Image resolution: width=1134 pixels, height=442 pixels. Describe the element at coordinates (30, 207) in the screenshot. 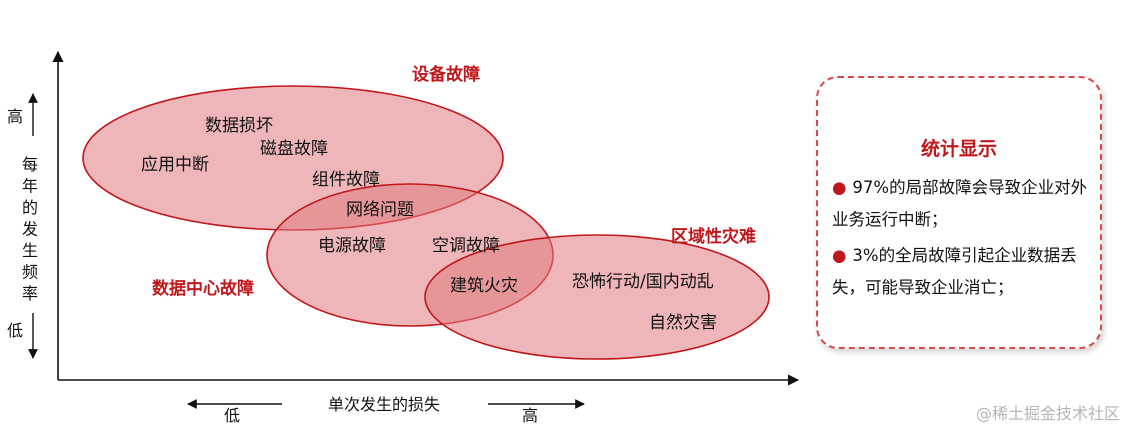

I see `y-axis-label-char: 的` at that location.